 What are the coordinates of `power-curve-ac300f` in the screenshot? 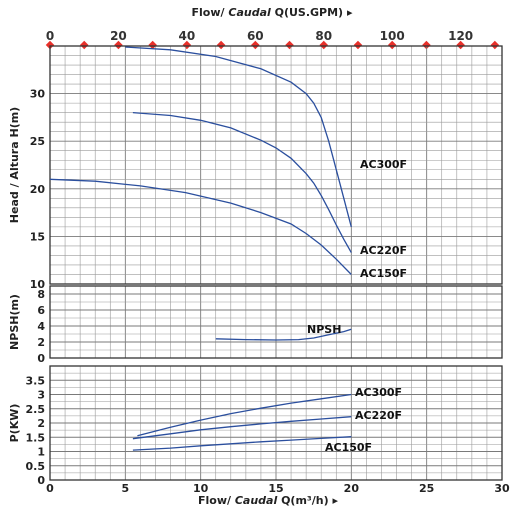 It's located at (244, 415).